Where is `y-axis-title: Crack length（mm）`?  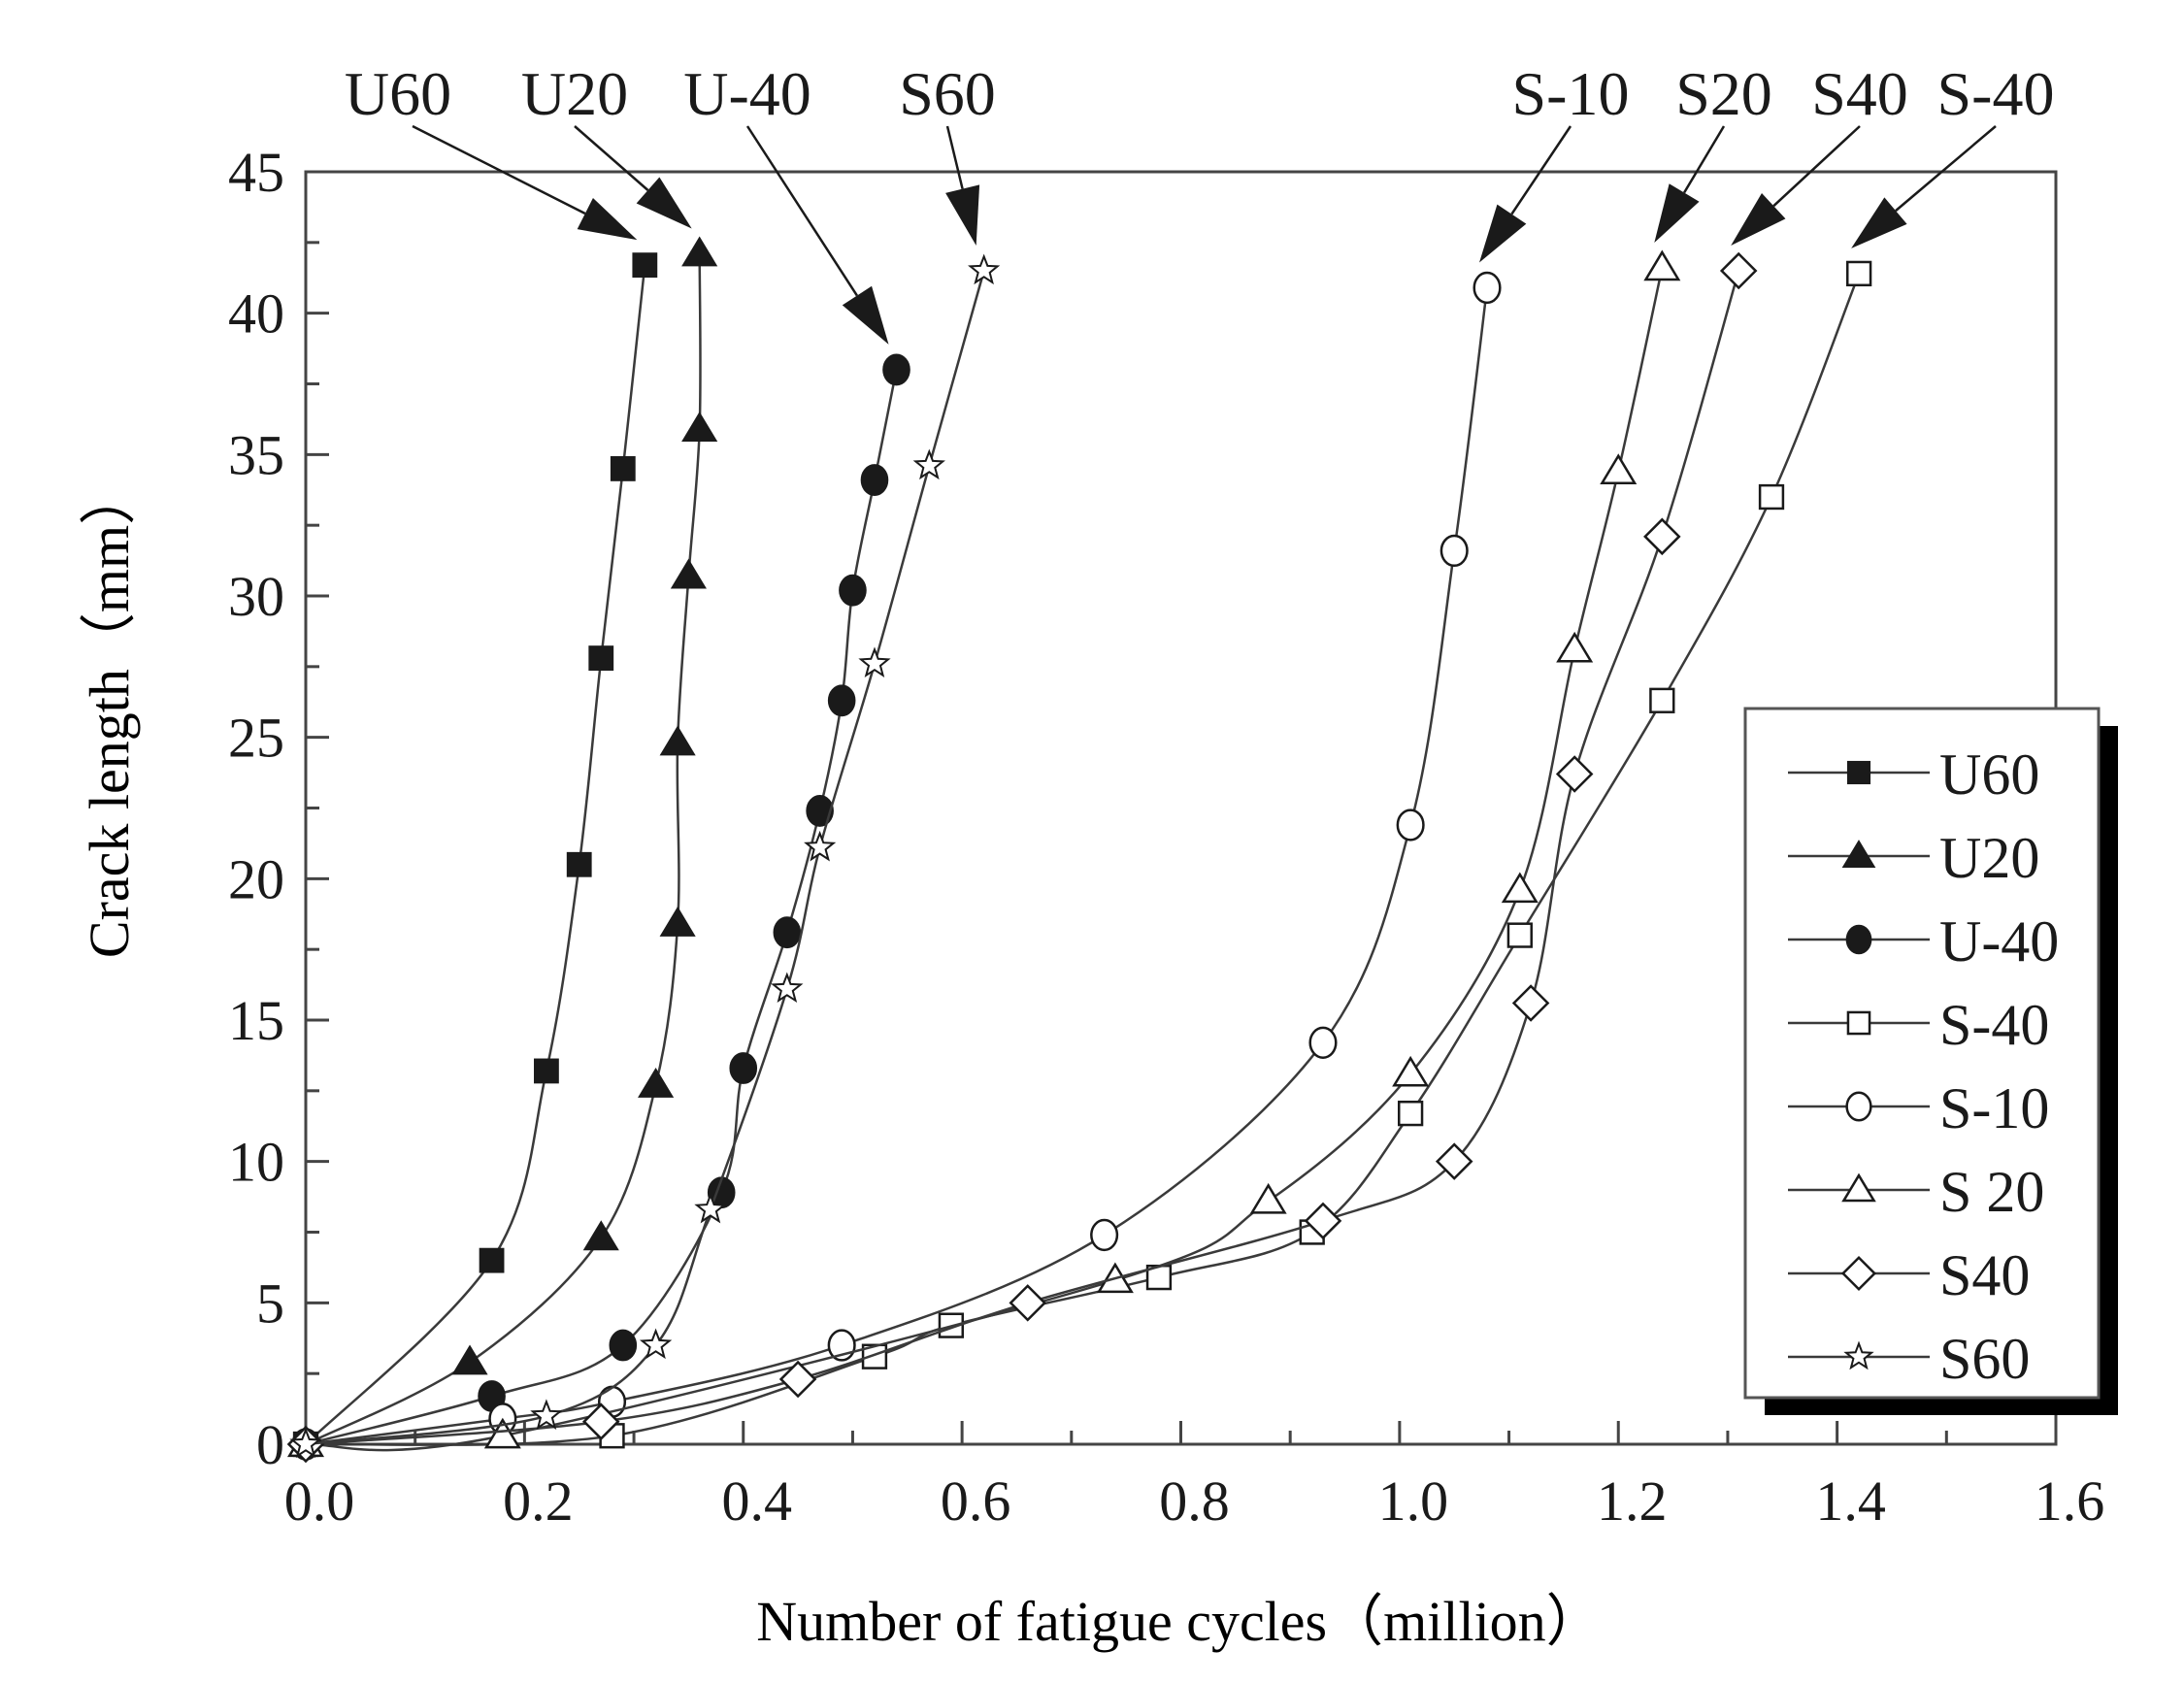 y-axis-title: Crack length（mm） is located at coordinates (109, 713).